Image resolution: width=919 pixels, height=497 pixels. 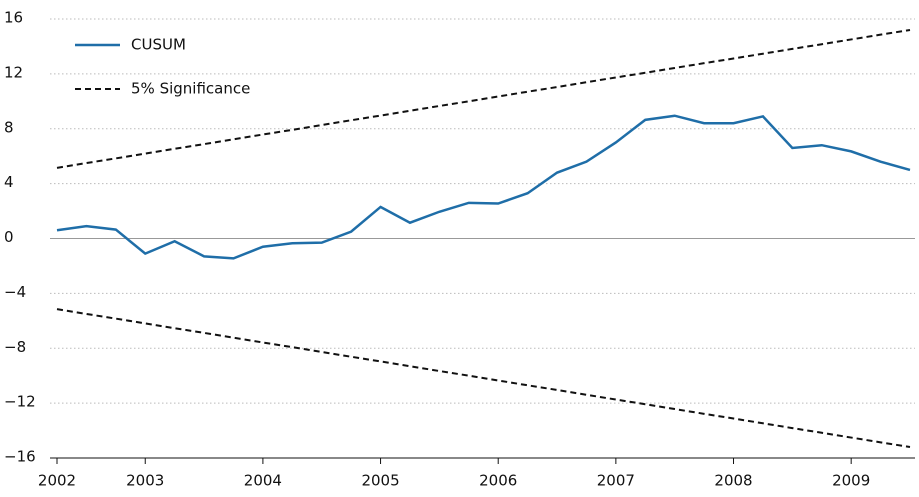 I want to click on x-tick-label: 2003, so click(x=145, y=481).